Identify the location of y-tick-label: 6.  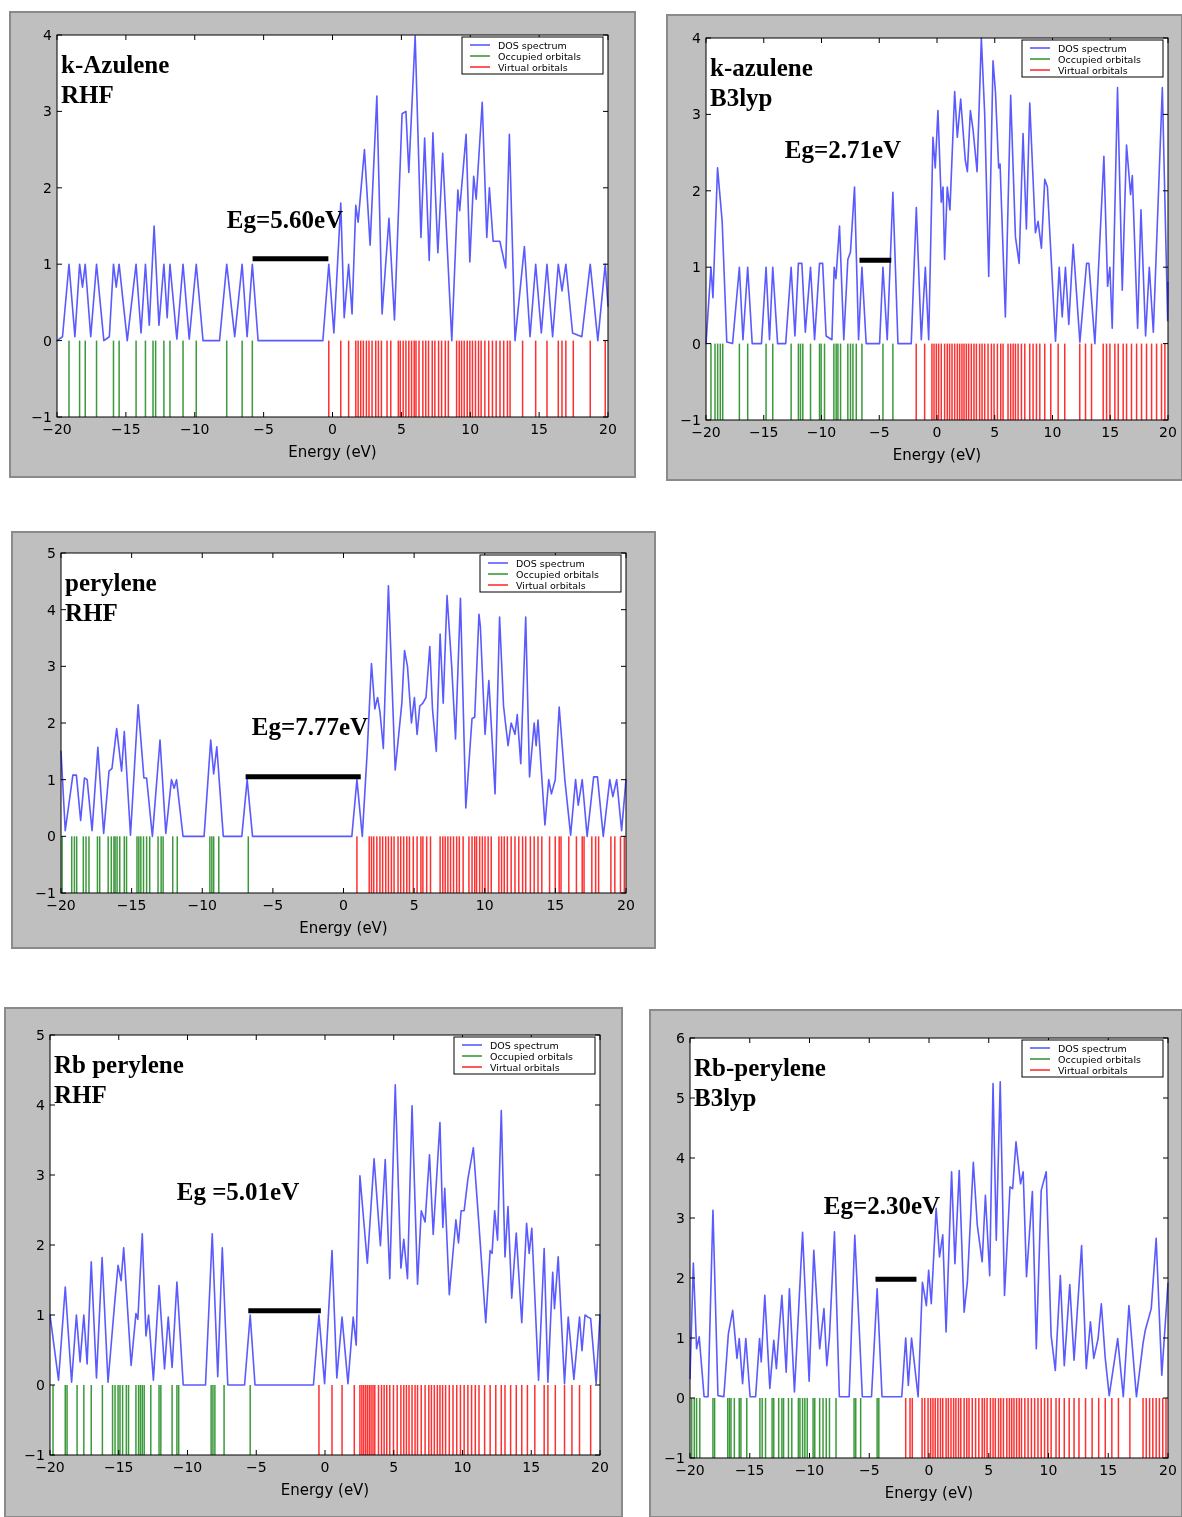
(681, 1038).